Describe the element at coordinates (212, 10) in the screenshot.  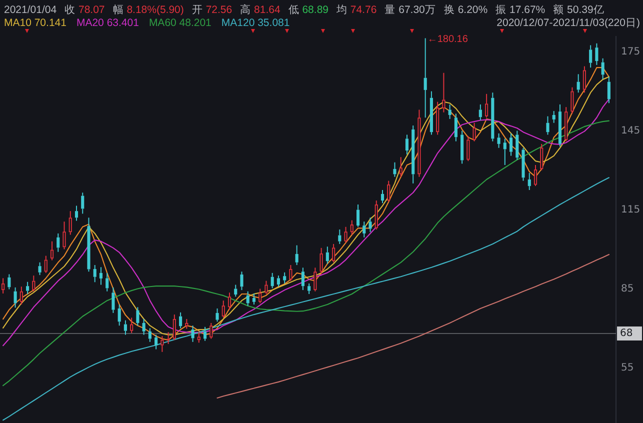
I see `quote-item: 开 72.56` at that location.